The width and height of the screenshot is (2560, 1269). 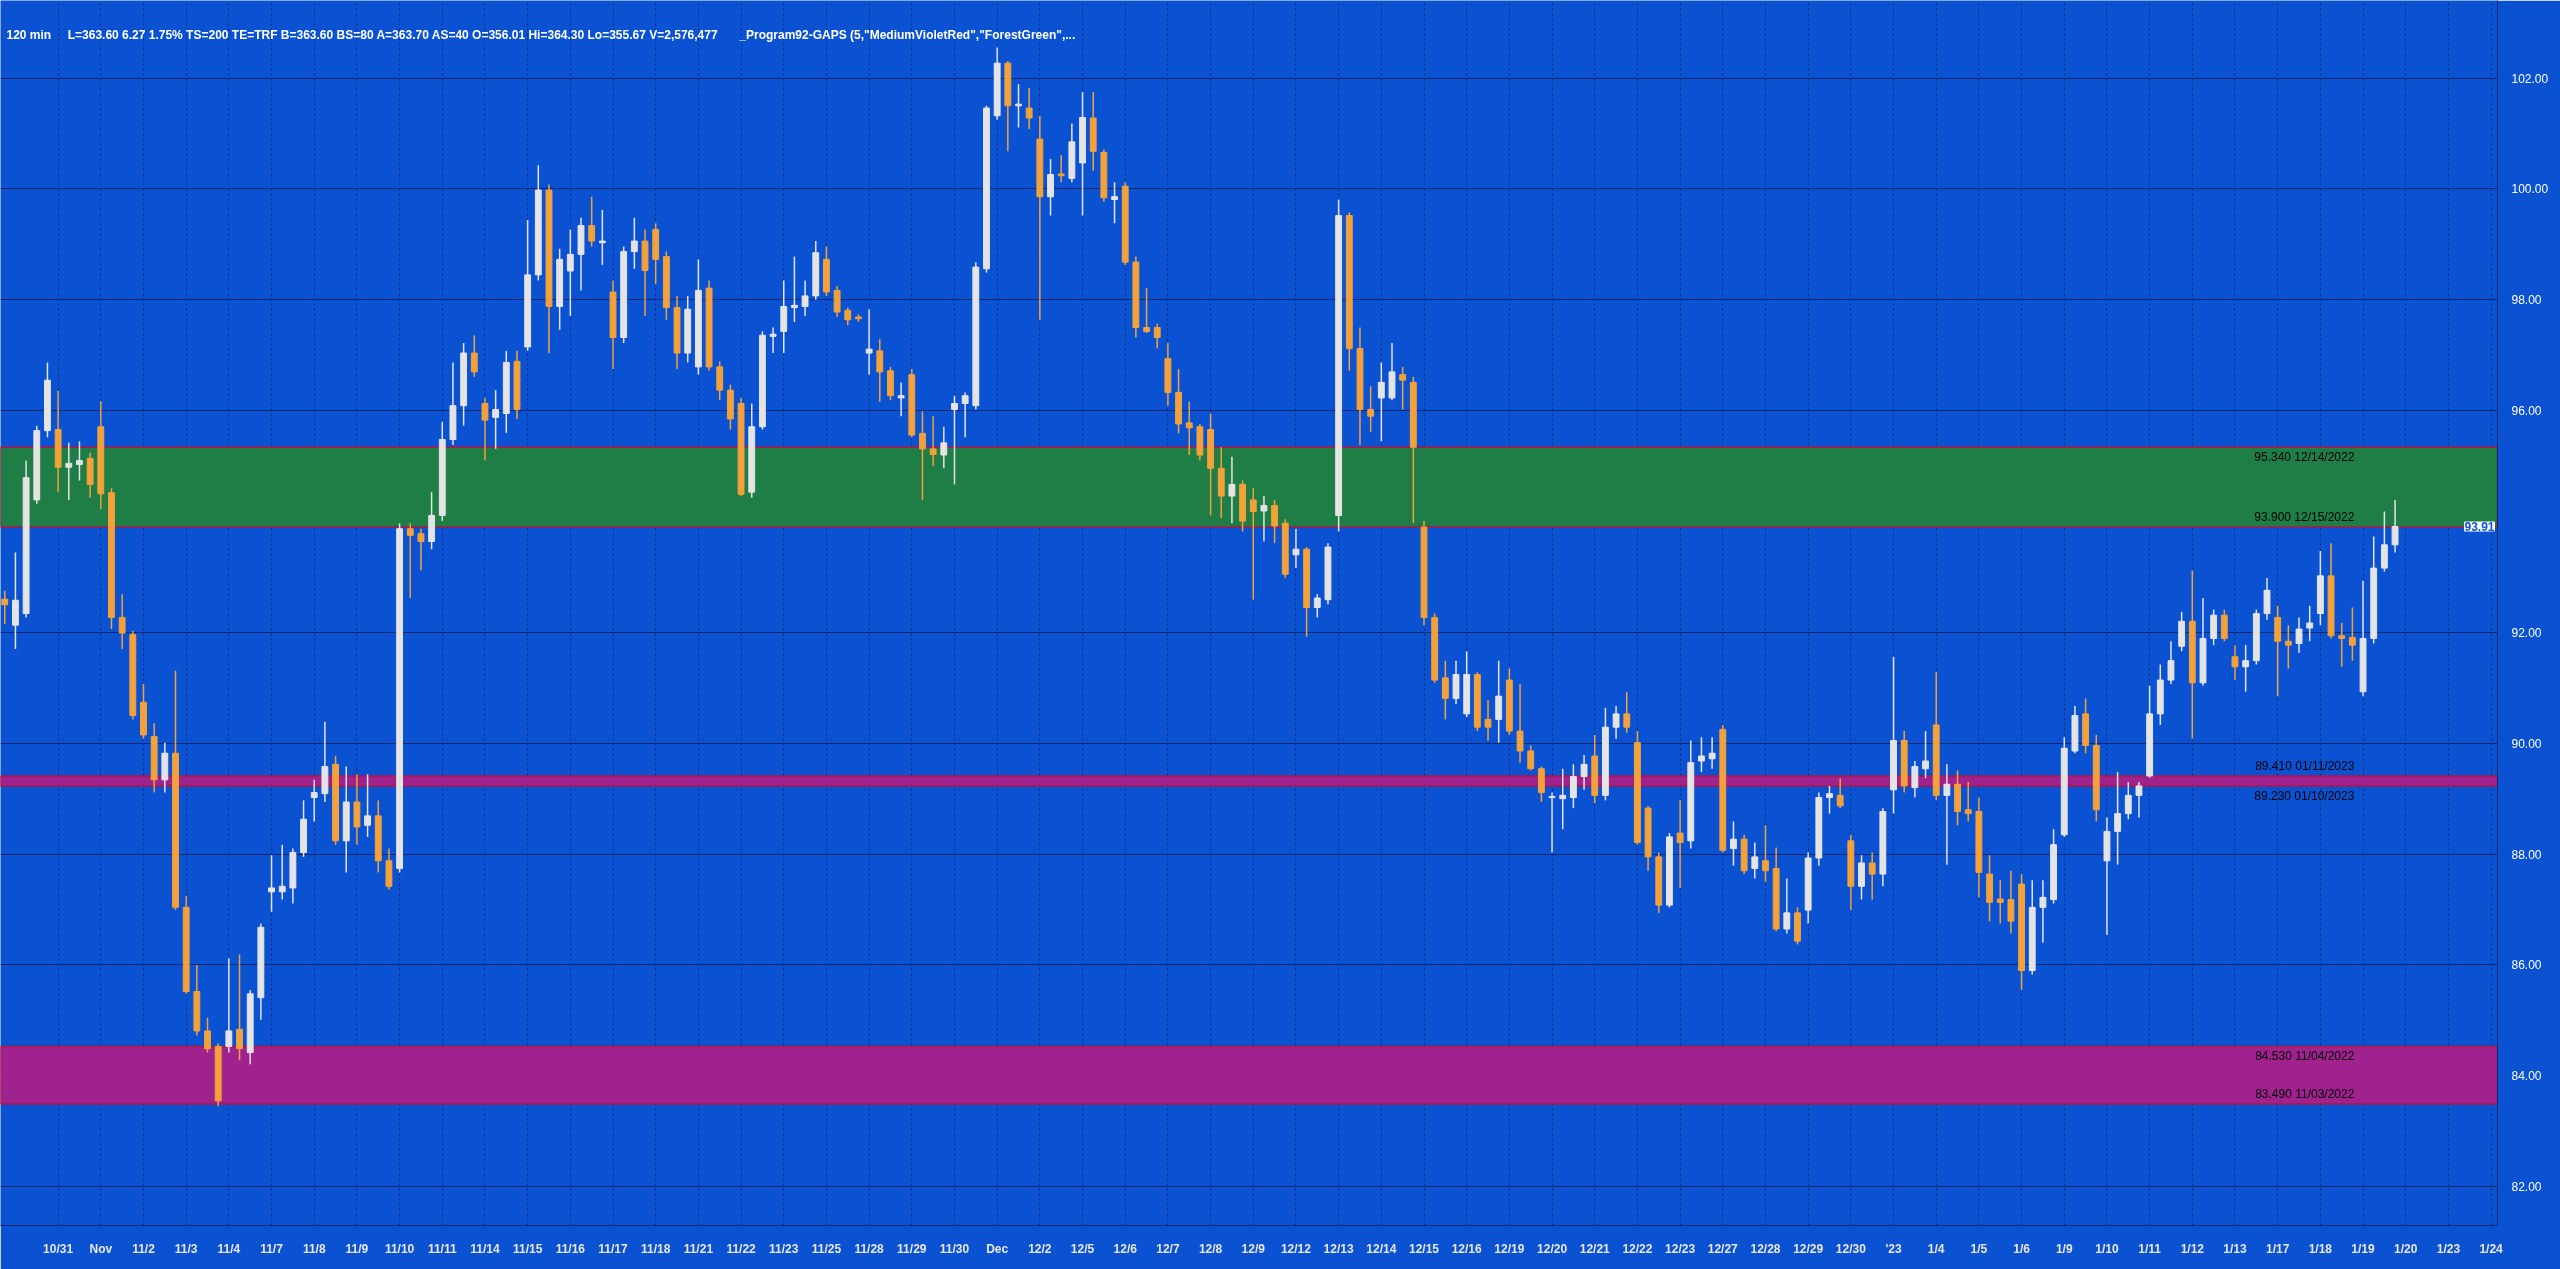 I want to click on y-tick-label: 88.00, so click(x=2526, y=854).